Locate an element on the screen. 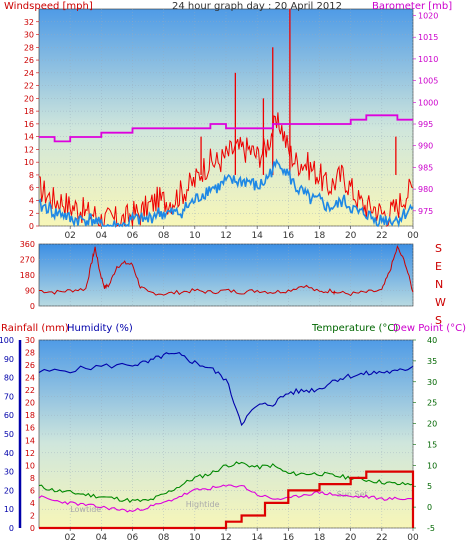  rainfall-tick-label: 8 is located at coordinates (32, 478).